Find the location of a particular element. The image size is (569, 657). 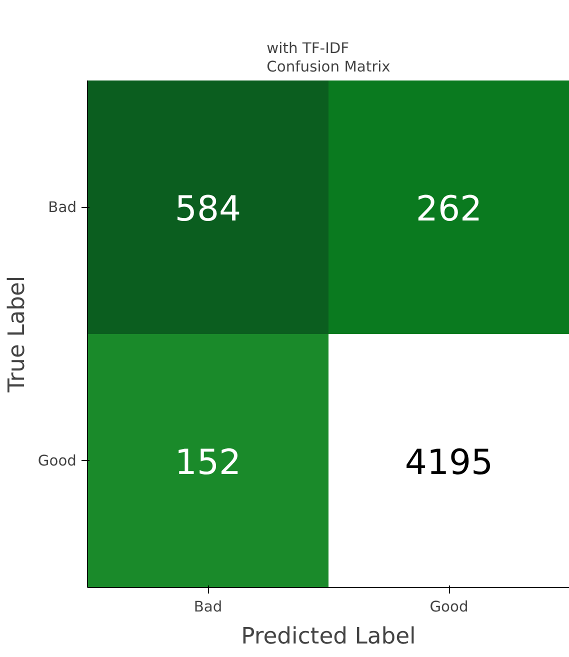

x-axis-title: Predicted Label is located at coordinates (328, 637).